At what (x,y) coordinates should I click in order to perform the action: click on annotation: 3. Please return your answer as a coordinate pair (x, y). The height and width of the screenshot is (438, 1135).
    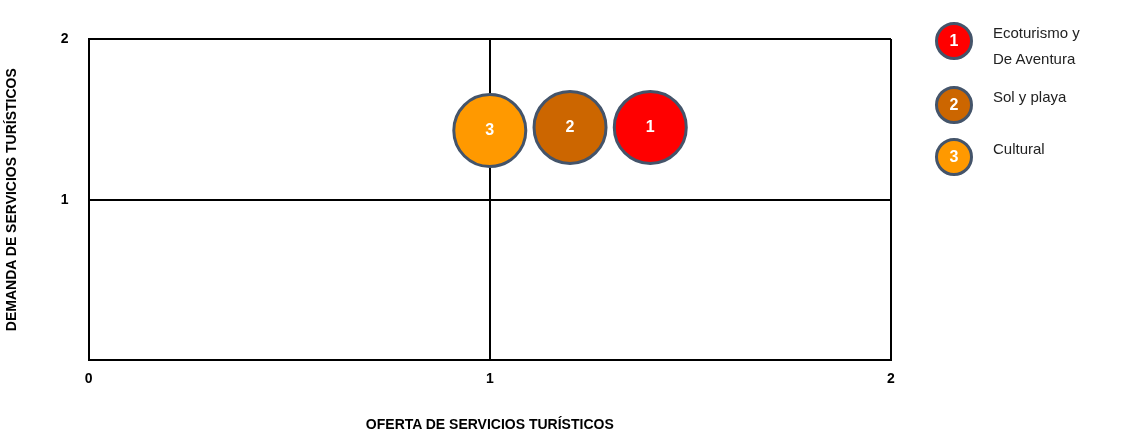
    Looking at the image, I should click on (490, 130).